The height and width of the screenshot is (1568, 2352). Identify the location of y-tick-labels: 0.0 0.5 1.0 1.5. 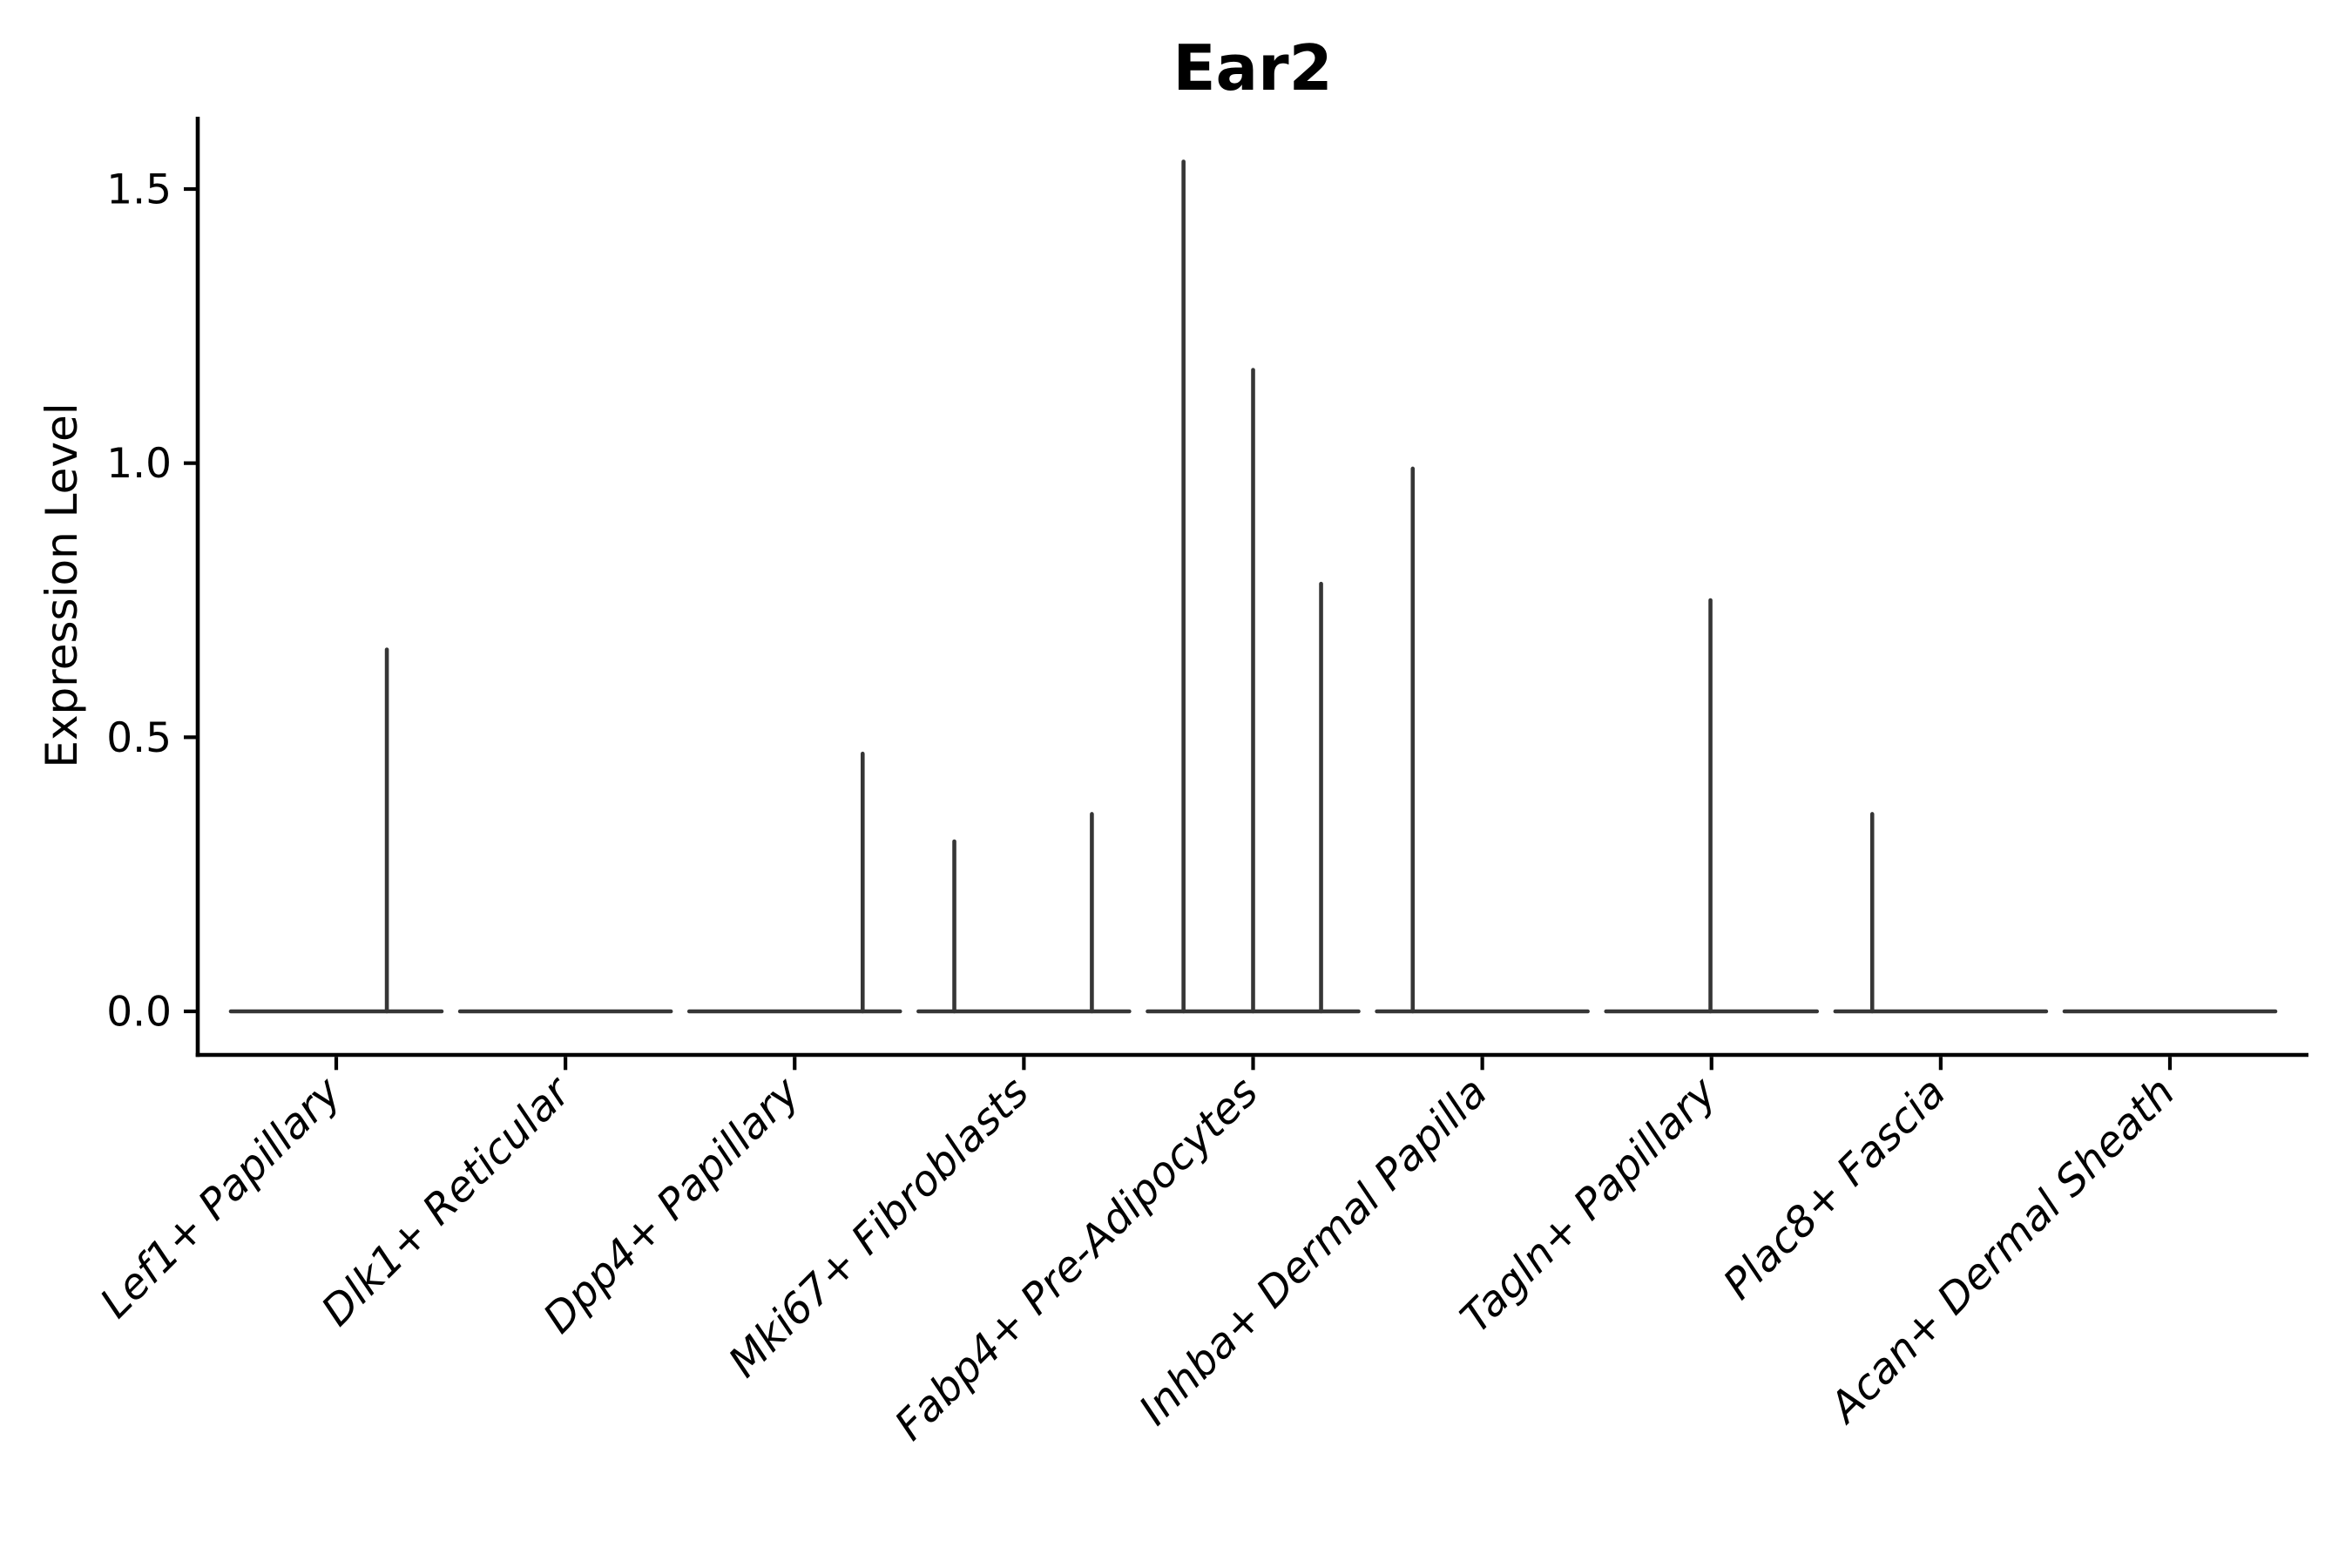
(139, 601).